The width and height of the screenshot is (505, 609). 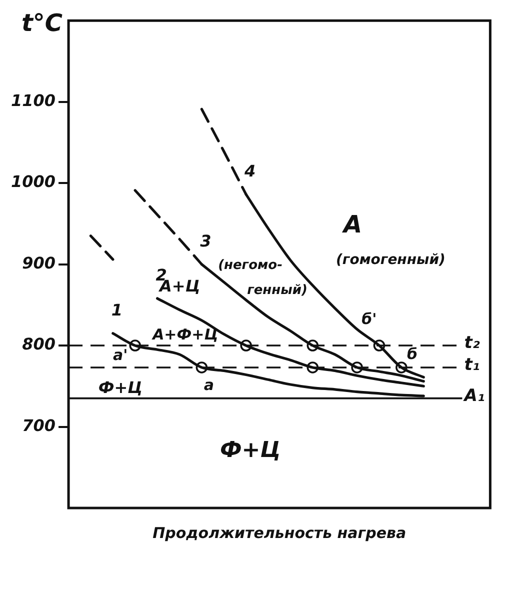 What do you see at coordinates (369, 319) in the screenshot?
I see `annotation: б'` at bounding box center [369, 319].